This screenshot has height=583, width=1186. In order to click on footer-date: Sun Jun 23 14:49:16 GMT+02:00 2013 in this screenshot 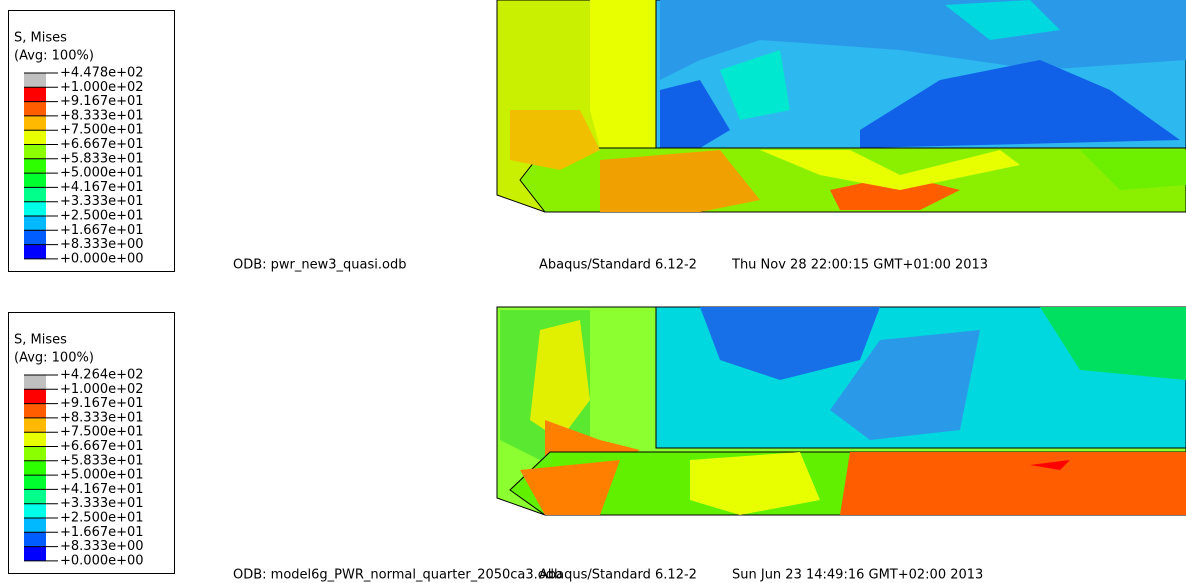, I will do `click(857, 575)`.